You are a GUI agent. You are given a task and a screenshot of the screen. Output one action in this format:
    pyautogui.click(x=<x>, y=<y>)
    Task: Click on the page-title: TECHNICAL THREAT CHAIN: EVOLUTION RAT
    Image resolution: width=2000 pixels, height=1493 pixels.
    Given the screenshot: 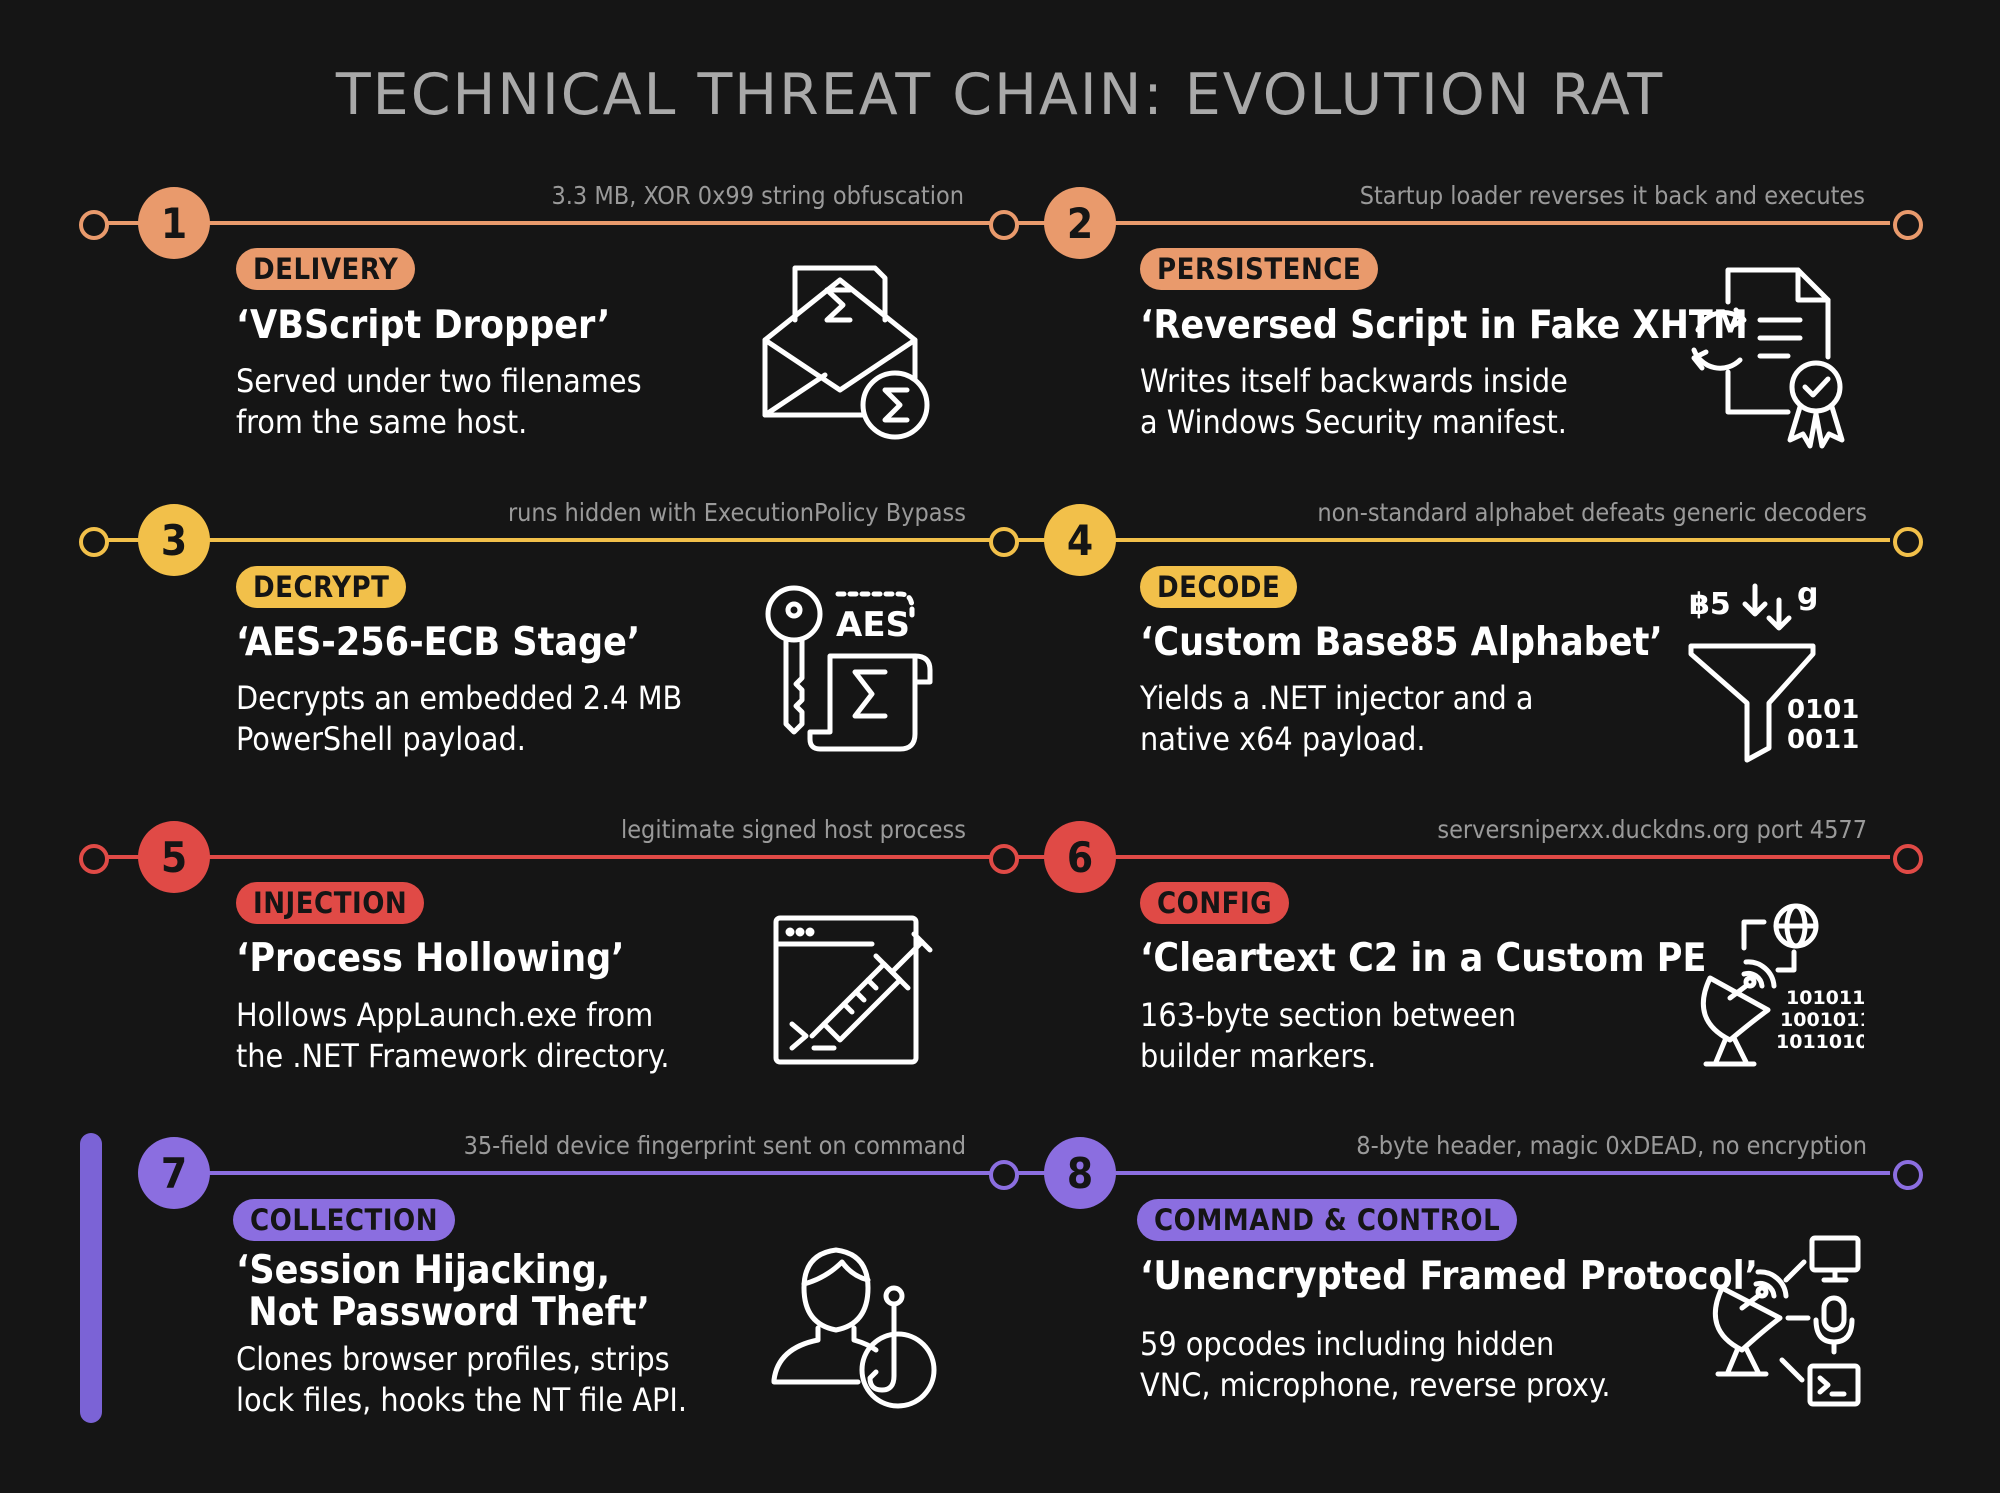 What is the action you would take?
    pyautogui.click(x=1000, y=95)
    